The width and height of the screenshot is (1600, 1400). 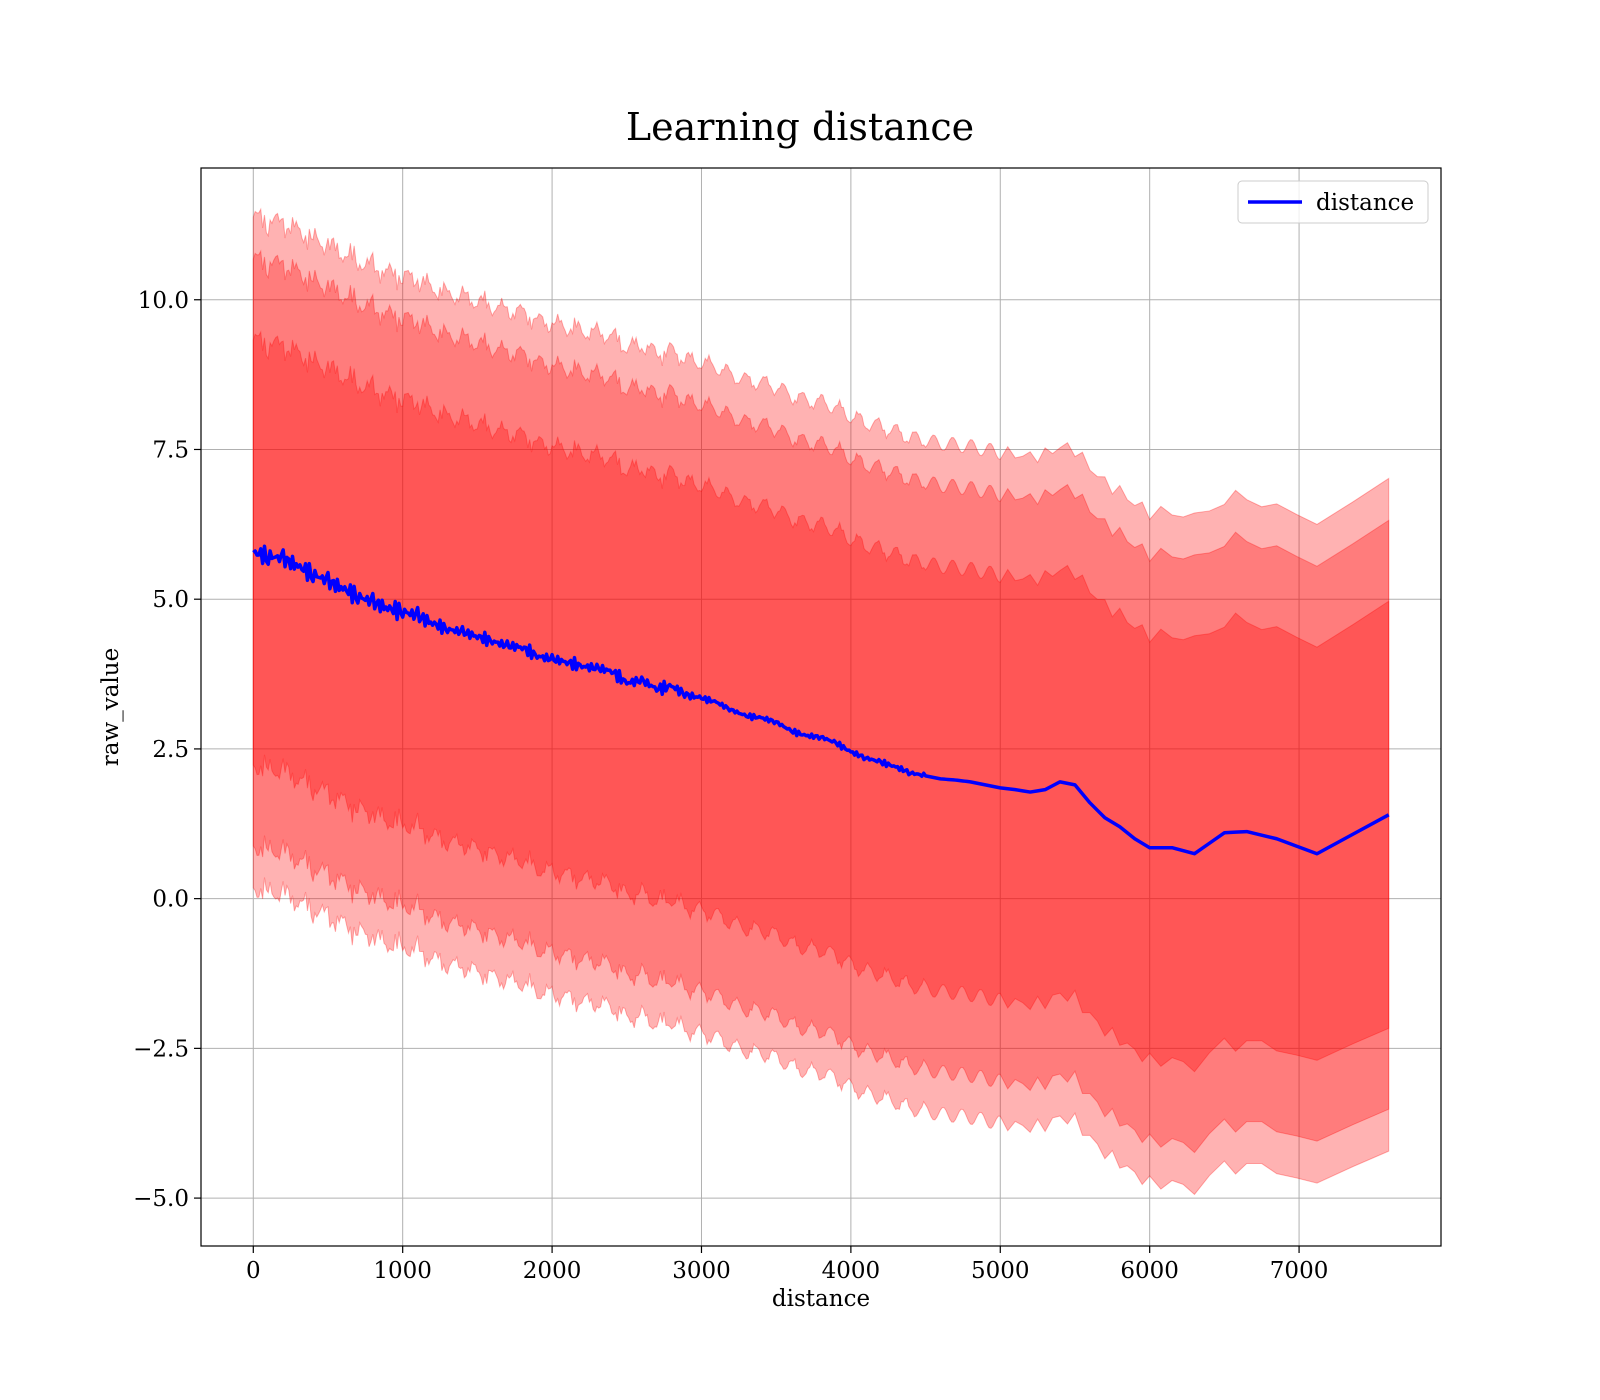 What do you see at coordinates (170, 750) in the screenshot?
I see `y-tick-label: 2.5` at bounding box center [170, 750].